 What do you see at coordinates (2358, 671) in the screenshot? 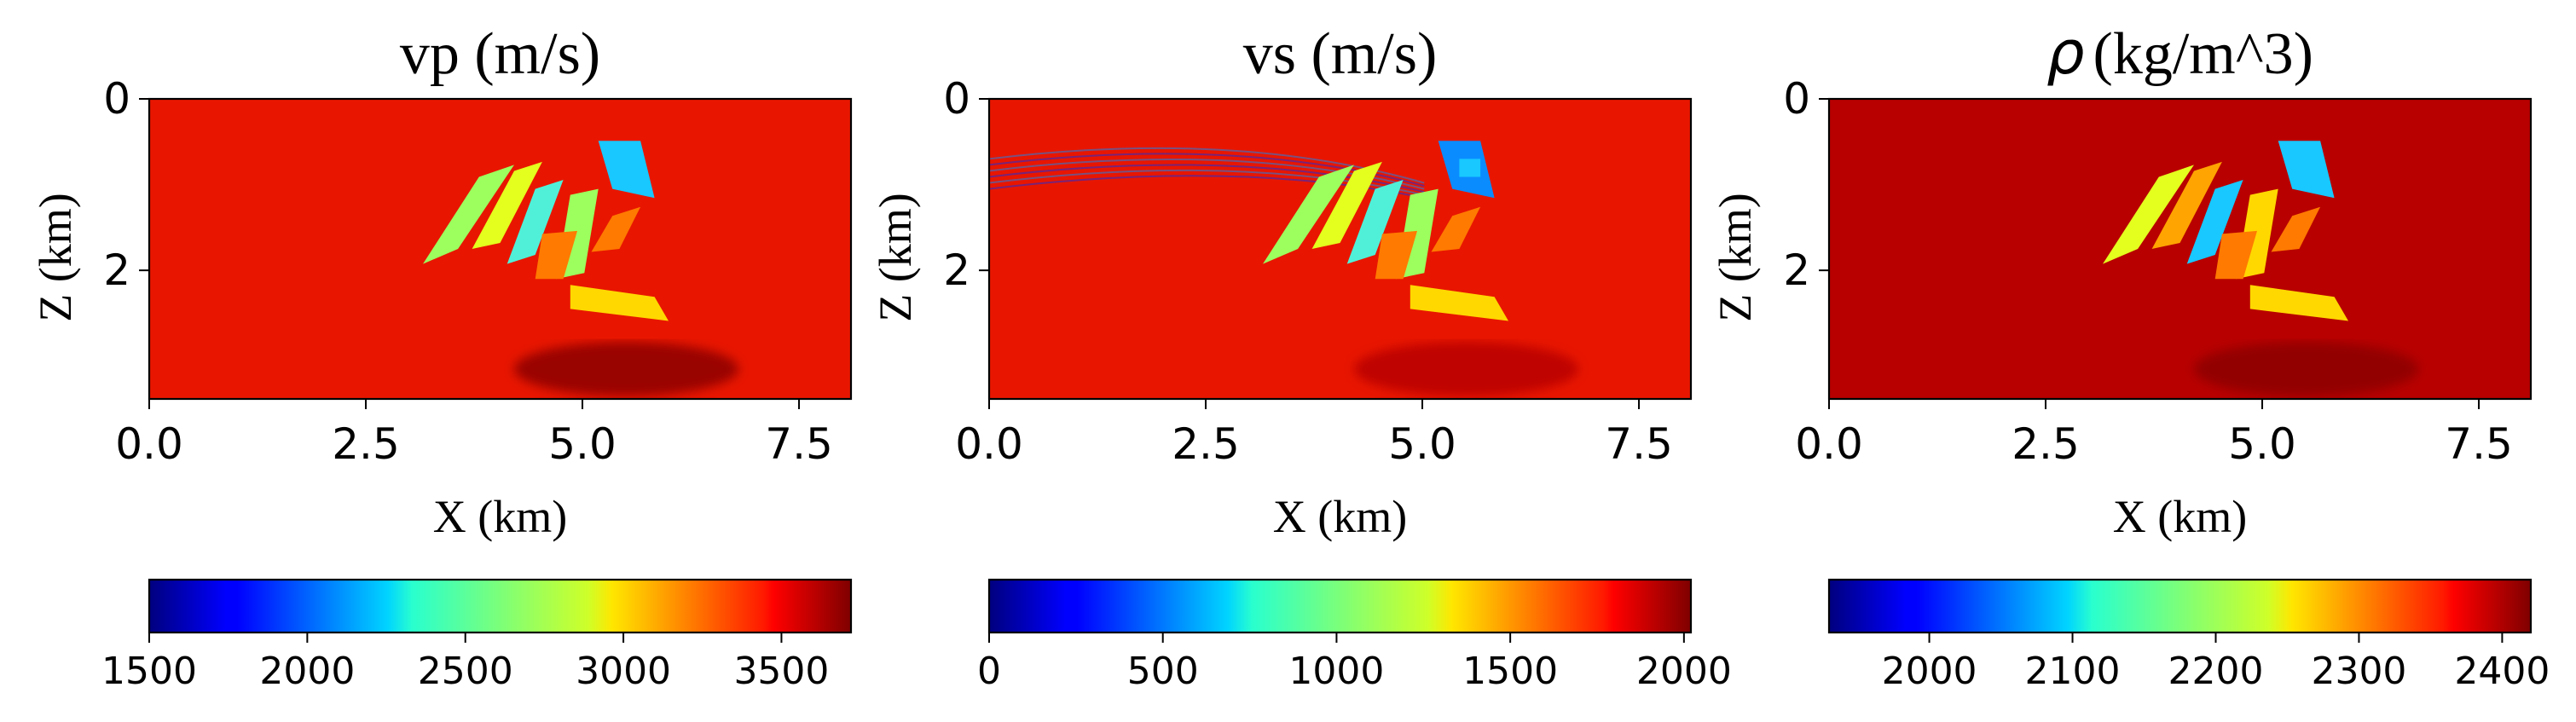
I see `colorbar-tick-label: 2300` at bounding box center [2358, 671].